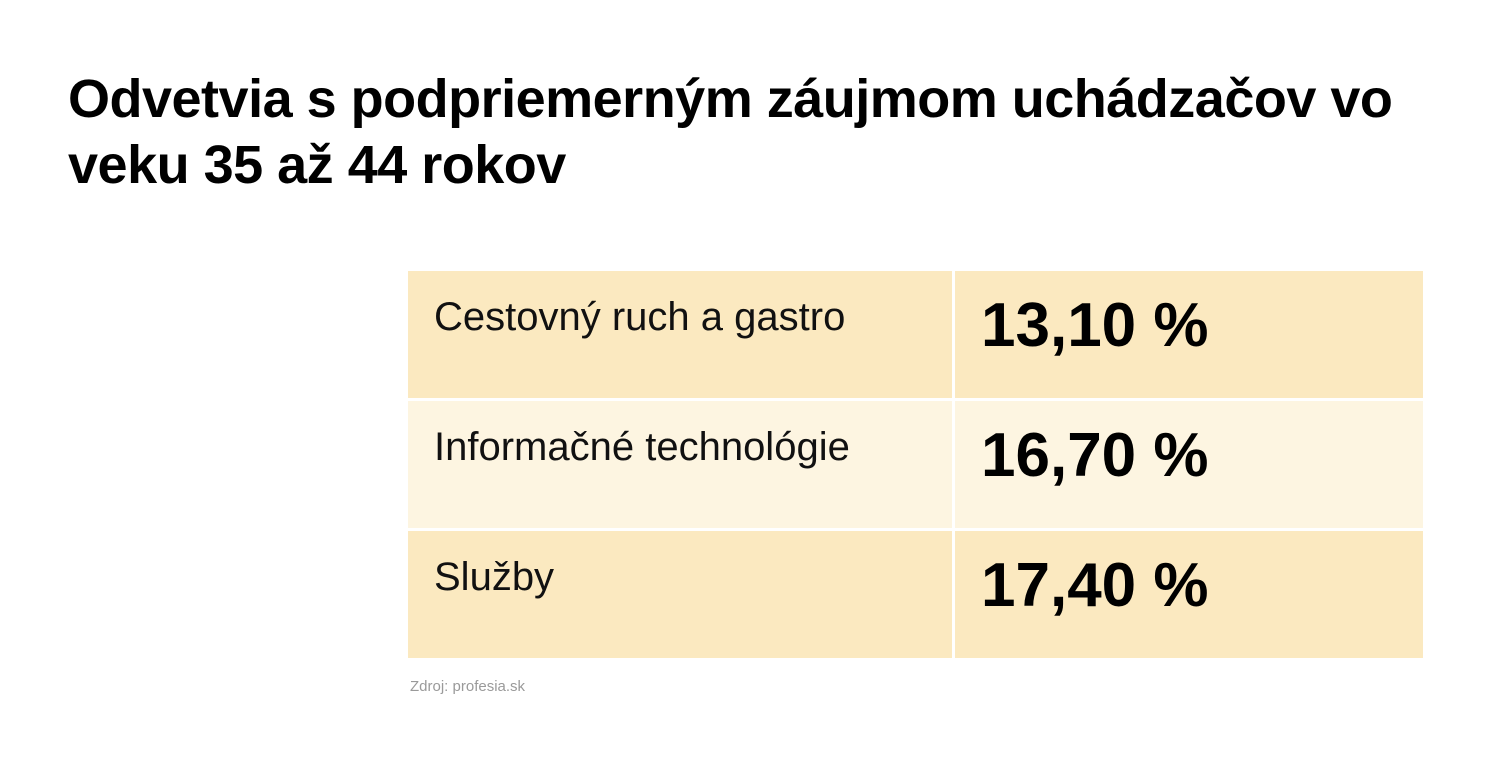  What do you see at coordinates (1189, 334) in the screenshot?
I see `row-value: 13,10 %` at bounding box center [1189, 334].